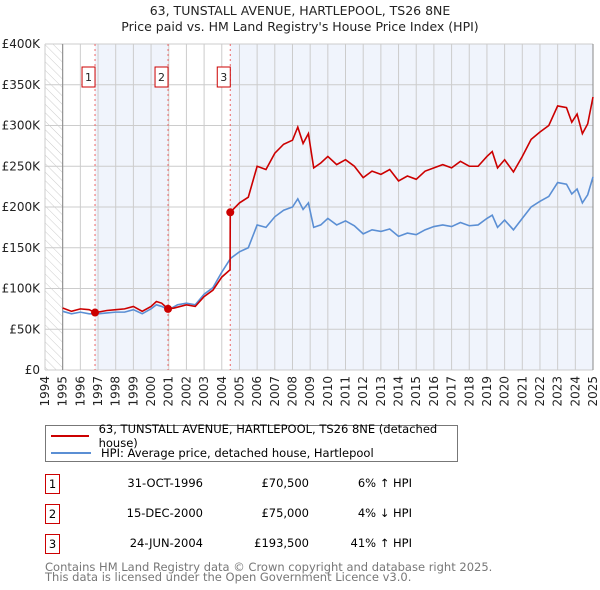  What do you see at coordinates (166, 543) in the screenshot?
I see `transaction-date: 24-JUN-2004` at bounding box center [166, 543].